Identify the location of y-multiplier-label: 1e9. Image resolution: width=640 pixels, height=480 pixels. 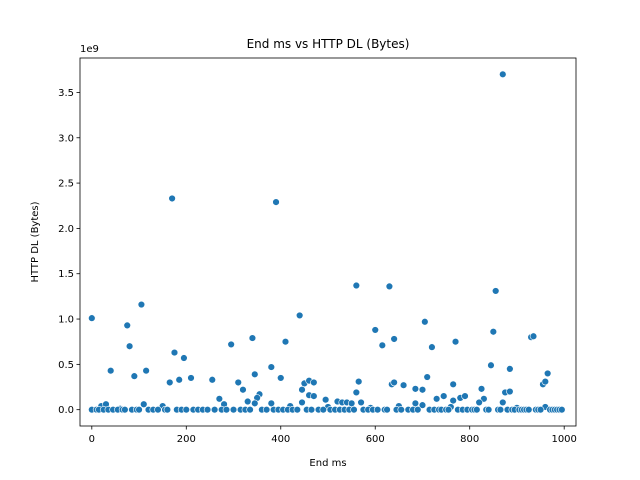
(89, 49).